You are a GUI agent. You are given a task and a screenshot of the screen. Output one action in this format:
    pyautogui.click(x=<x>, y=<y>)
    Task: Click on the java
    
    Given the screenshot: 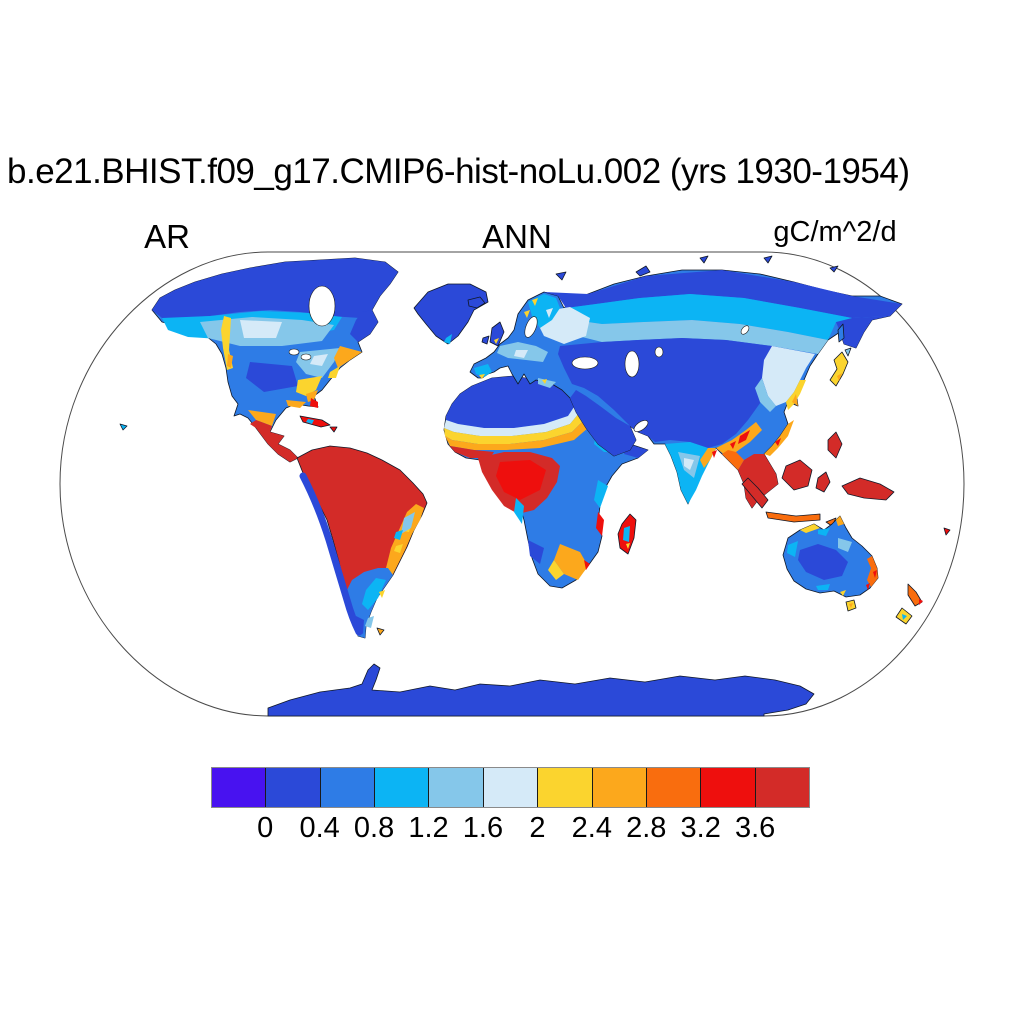 What is the action you would take?
    pyautogui.click(x=793, y=517)
    